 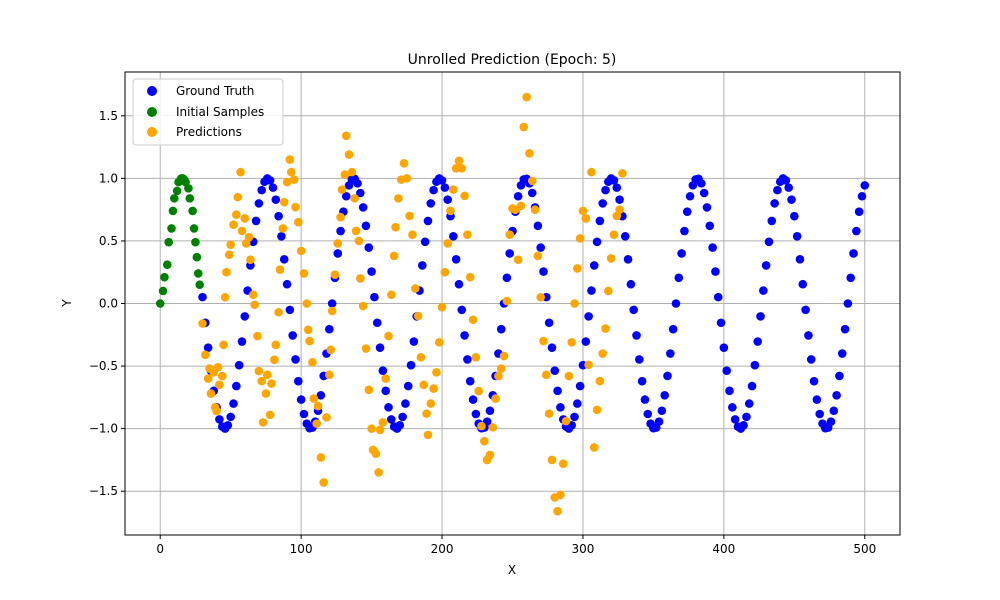 I want to click on legend-label-initial-samples: Initial Samples, so click(x=220, y=112).